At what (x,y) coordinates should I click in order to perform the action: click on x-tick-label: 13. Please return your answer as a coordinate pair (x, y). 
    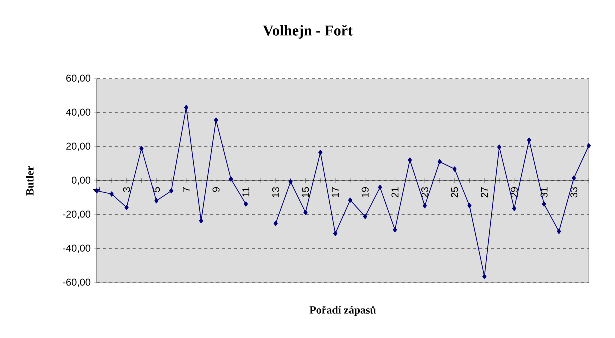
    Looking at the image, I should click on (276, 192).